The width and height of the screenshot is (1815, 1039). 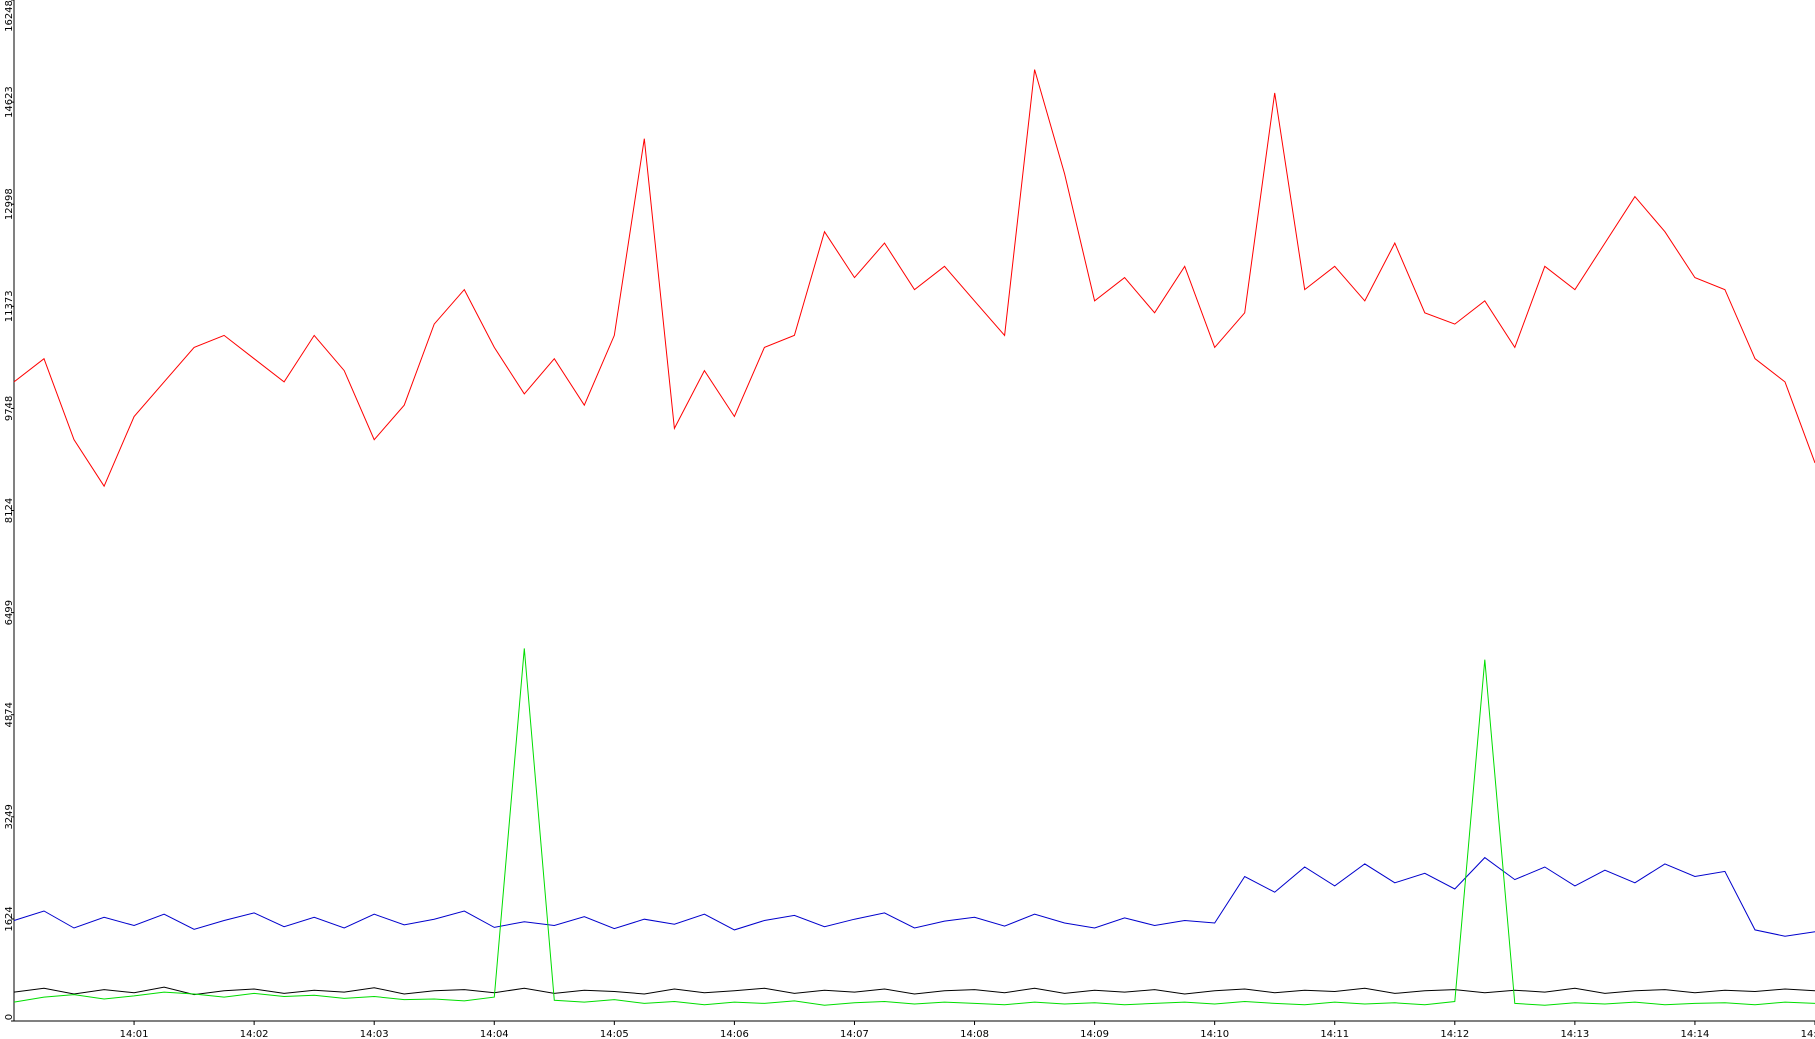 I want to click on x-tick-label: 14:01, so click(x=134, y=1034).